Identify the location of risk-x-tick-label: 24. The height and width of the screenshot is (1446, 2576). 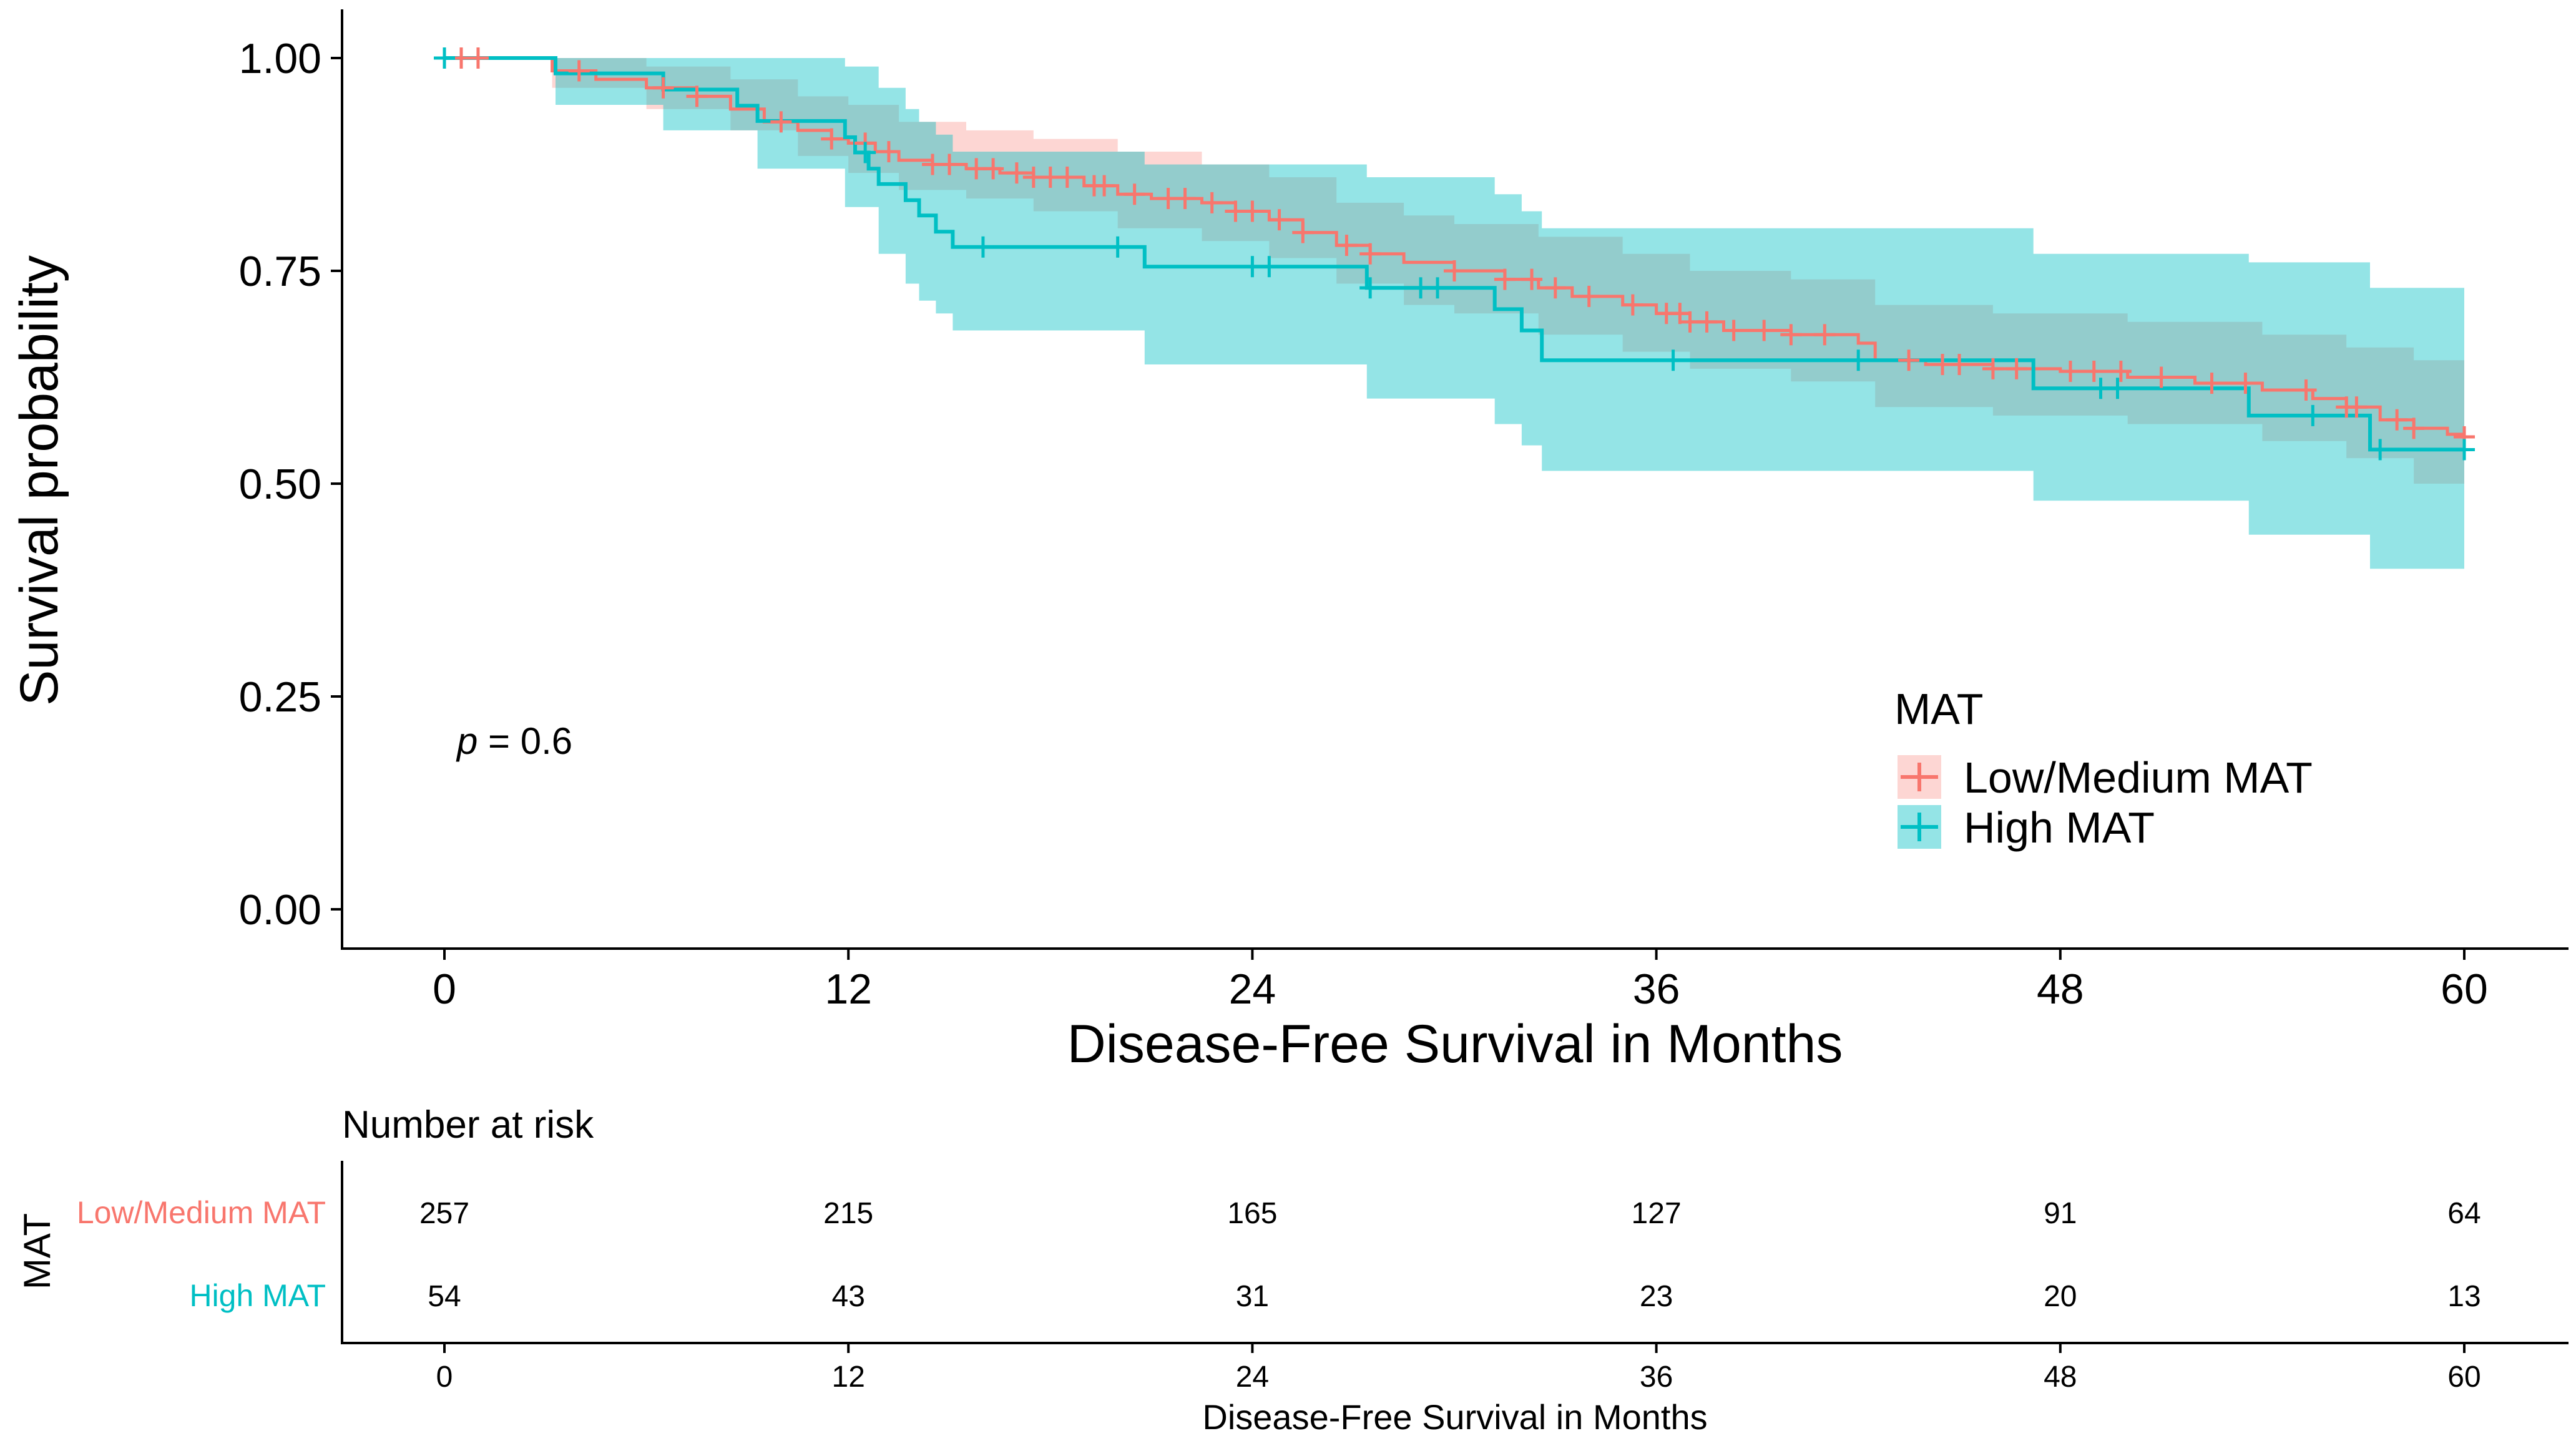
(1252, 1378).